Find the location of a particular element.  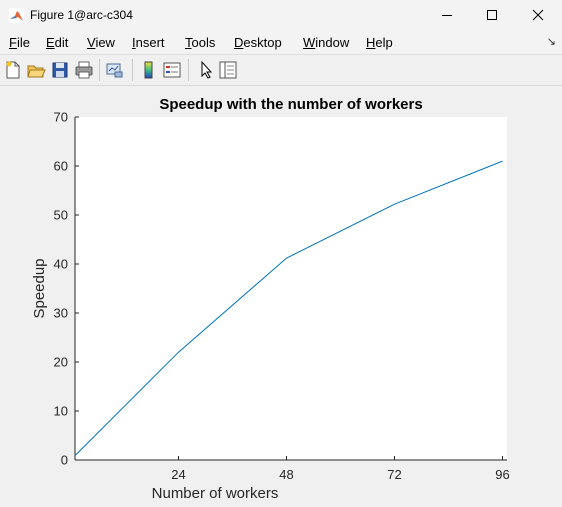

y-tick-label: 30 is located at coordinates (61, 313).